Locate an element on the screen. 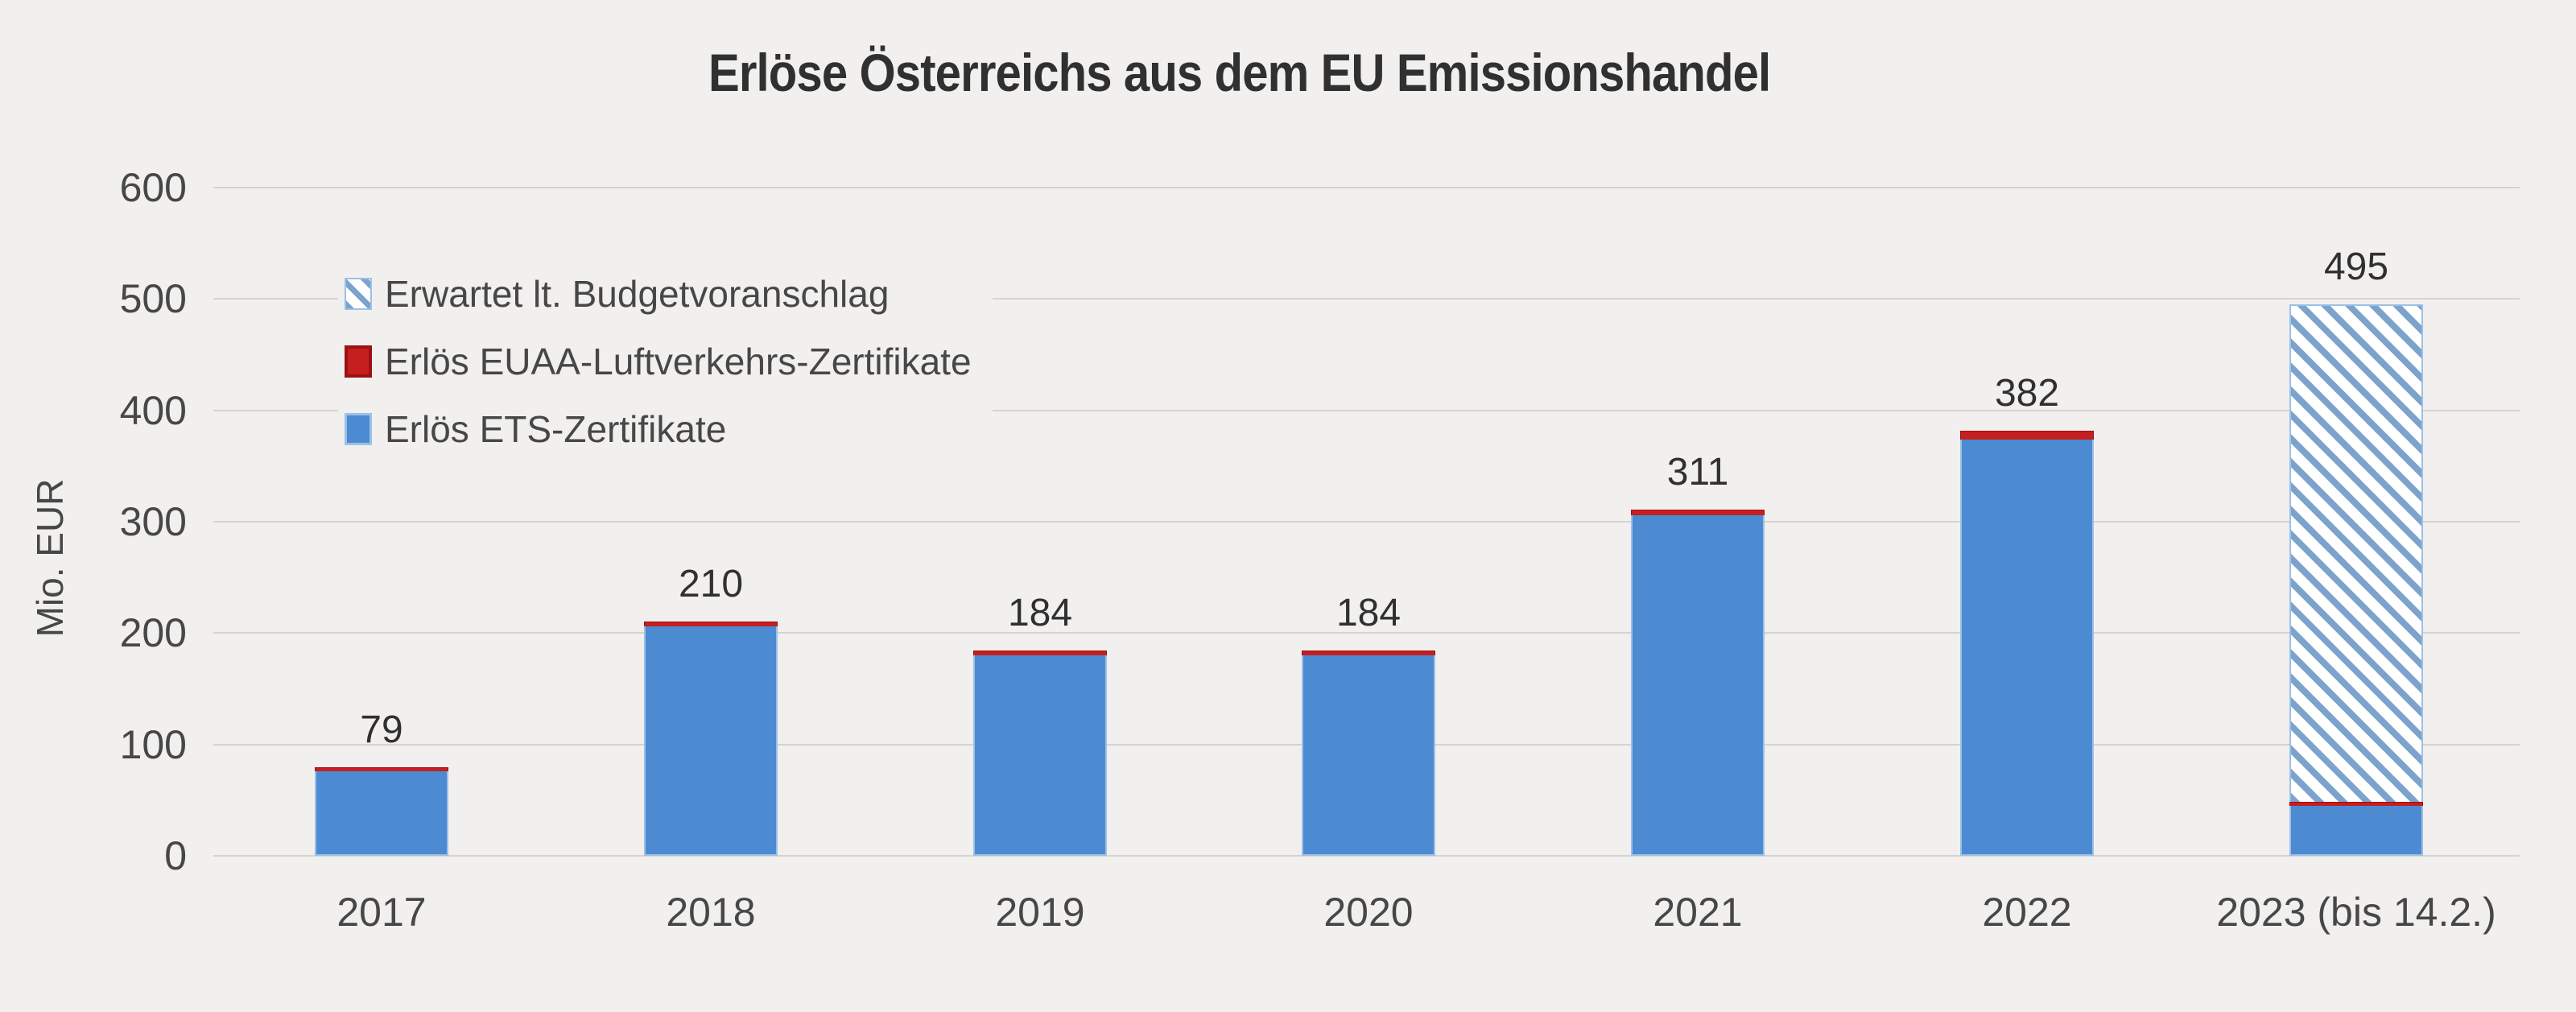 The image size is (2576, 1012). bar-2018 is located at coordinates (711, 739).